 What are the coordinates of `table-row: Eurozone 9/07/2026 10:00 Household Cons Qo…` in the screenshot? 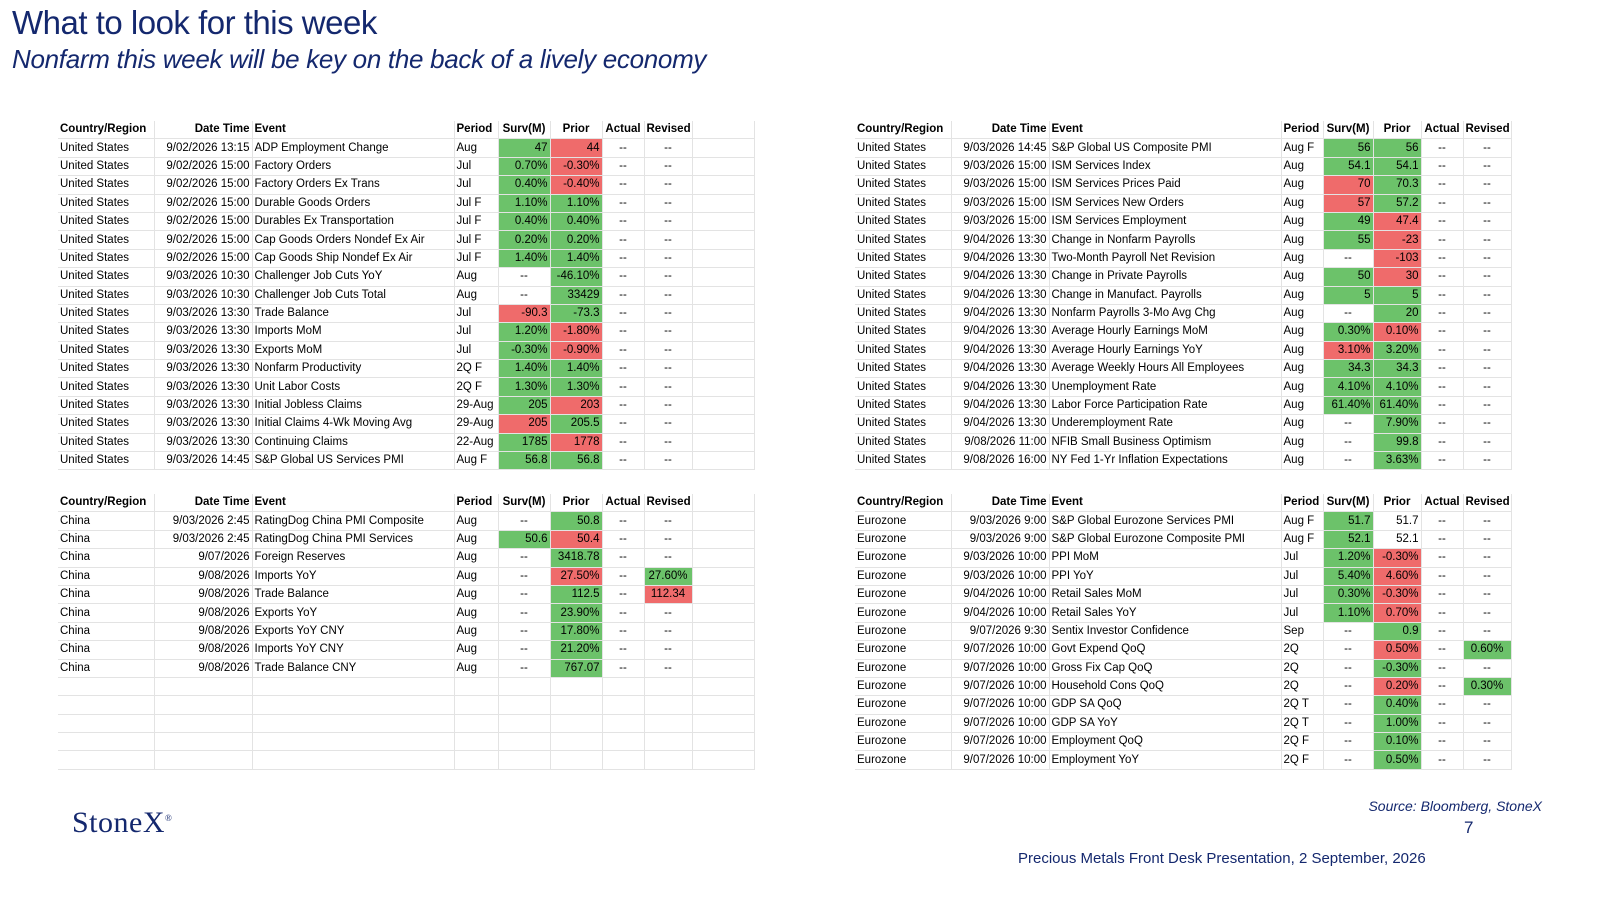 It's located at (1183, 687).